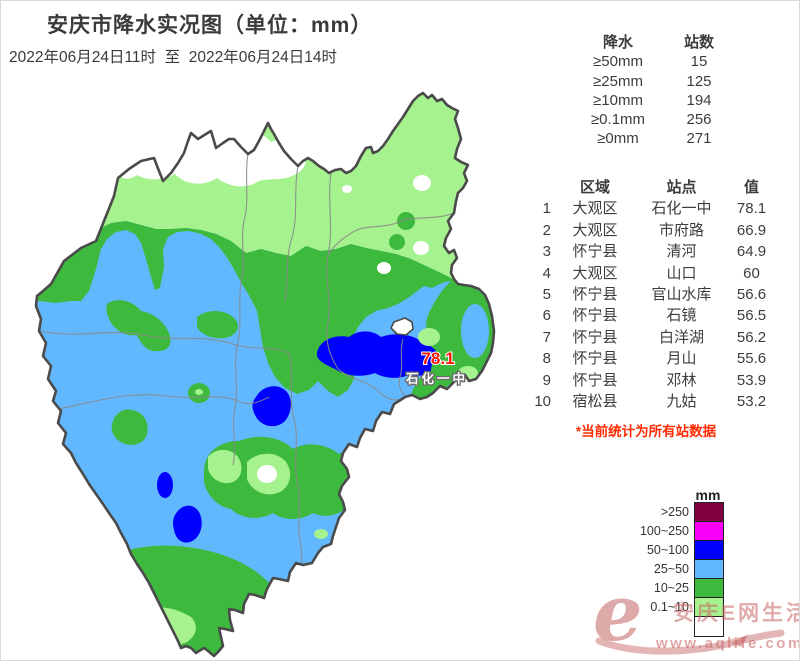 Image resolution: width=800 pixels, height=661 pixels. I want to click on zone-10-25-west-patch, so click(129, 427).